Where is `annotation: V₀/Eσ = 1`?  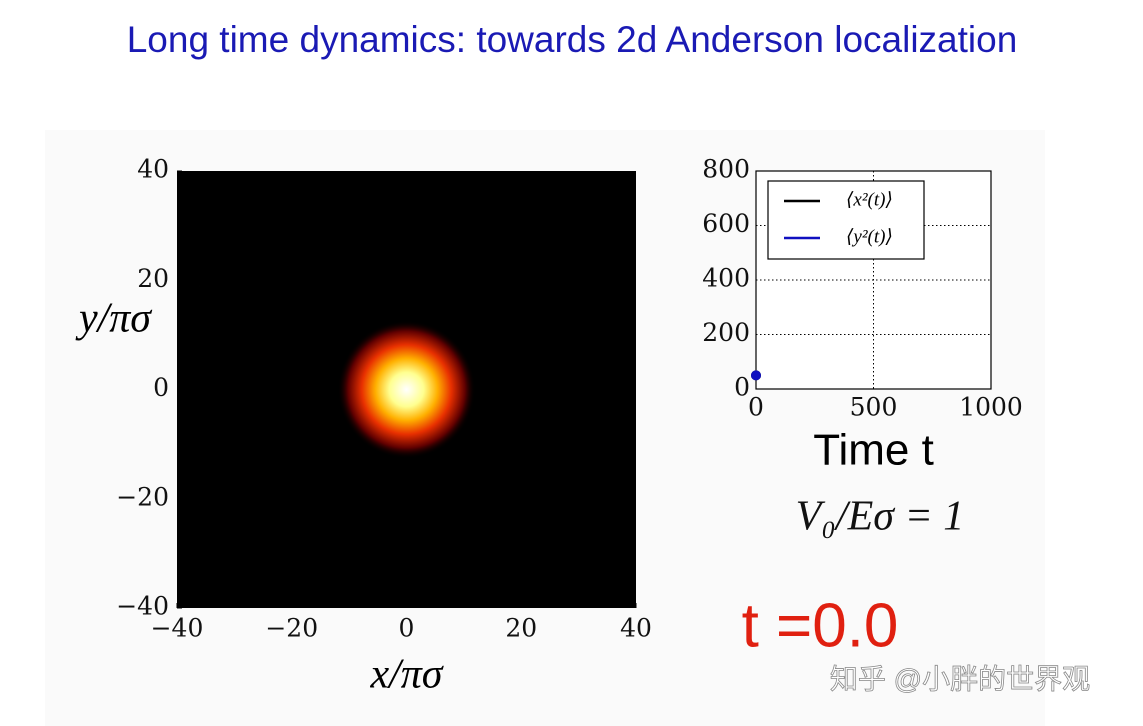
annotation: V₀/Eσ = 1 is located at coordinates (880, 517).